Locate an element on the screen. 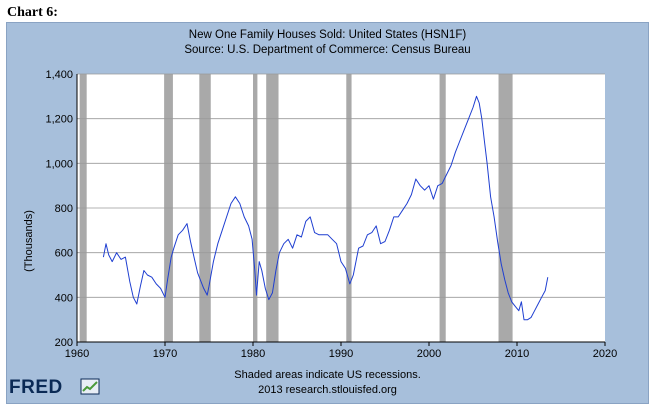  x-tick-label: 2000 is located at coordinates (429, 354).